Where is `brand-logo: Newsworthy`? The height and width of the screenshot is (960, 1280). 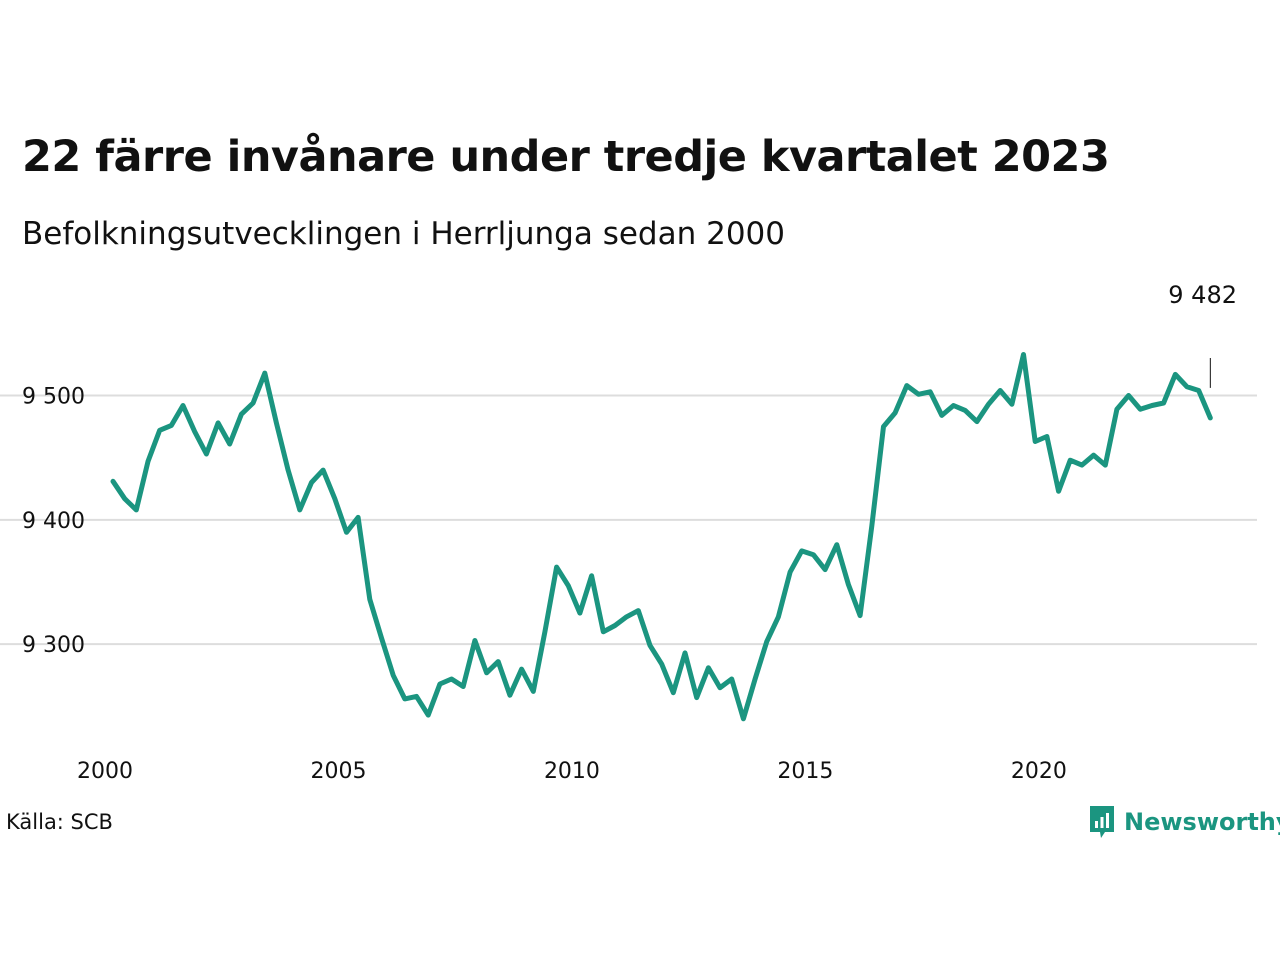
brand-logo: Newsworthy is located at coordinates (1184, 822).